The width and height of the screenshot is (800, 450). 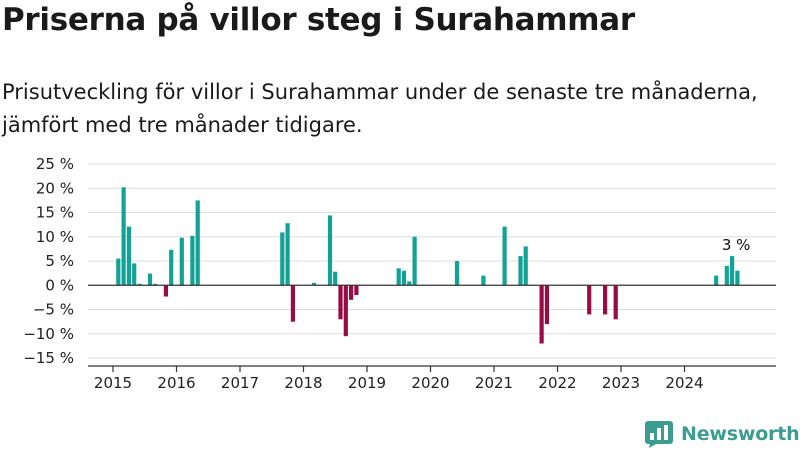 What do you see at coordinates (55, 237) in the screenshot?
I see `y-tick-label: 10 %` at bounding box center [55, 237].